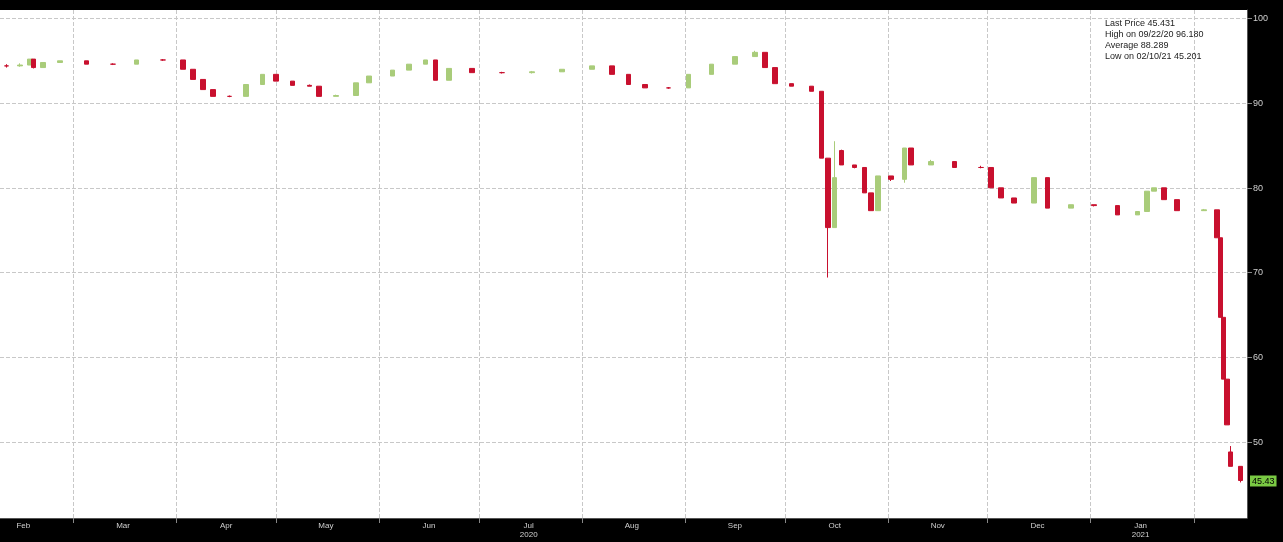  What do you see at coordinates (226, 525) in the screenshot?
I see `x-tick-label: Apr` at bounding box center [226, 525].